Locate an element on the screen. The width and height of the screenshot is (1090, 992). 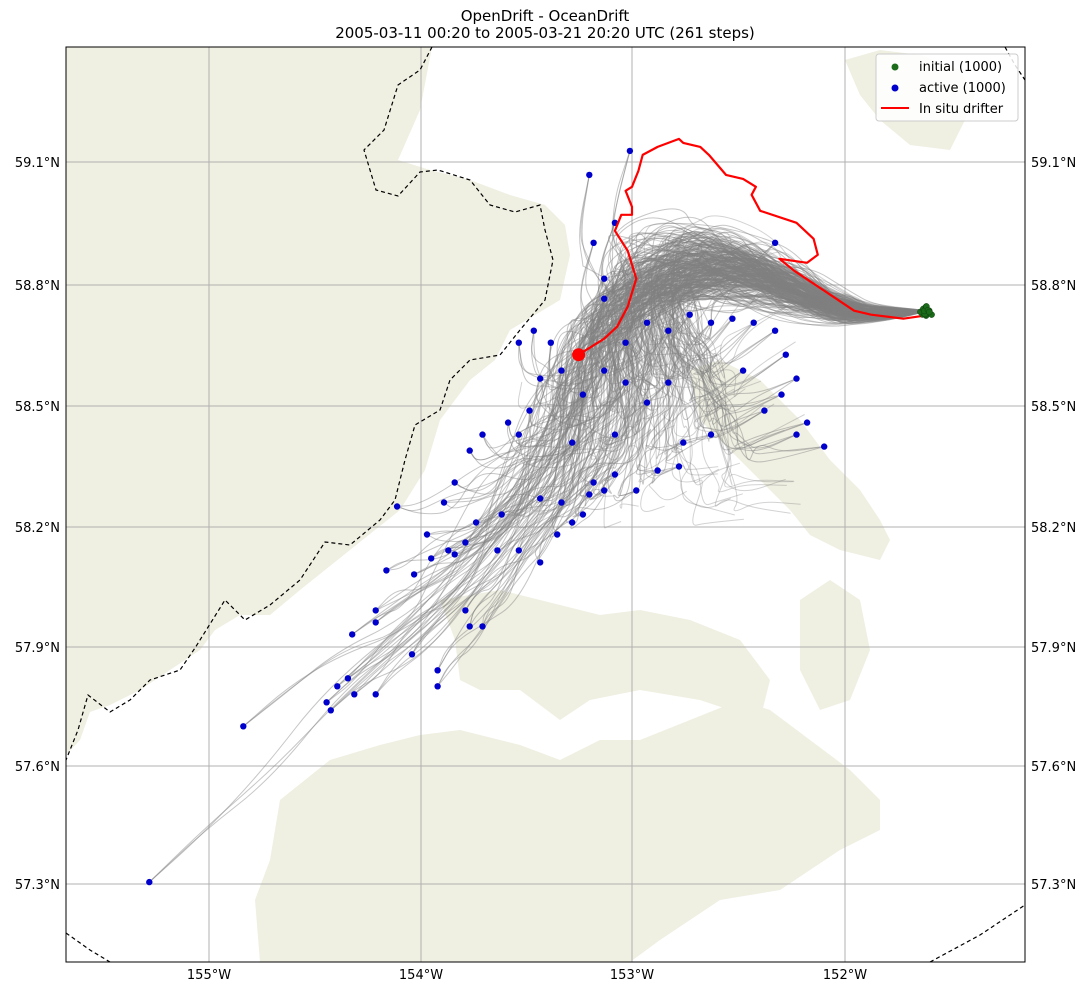
map-title: OpenDrift - OceanDrift is located at coordinates (545, 16).